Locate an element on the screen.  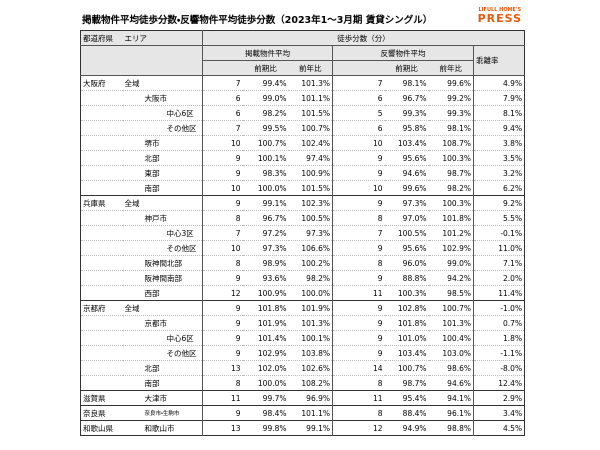
value-cell: 4.9% is located at coordinates (498, 83).